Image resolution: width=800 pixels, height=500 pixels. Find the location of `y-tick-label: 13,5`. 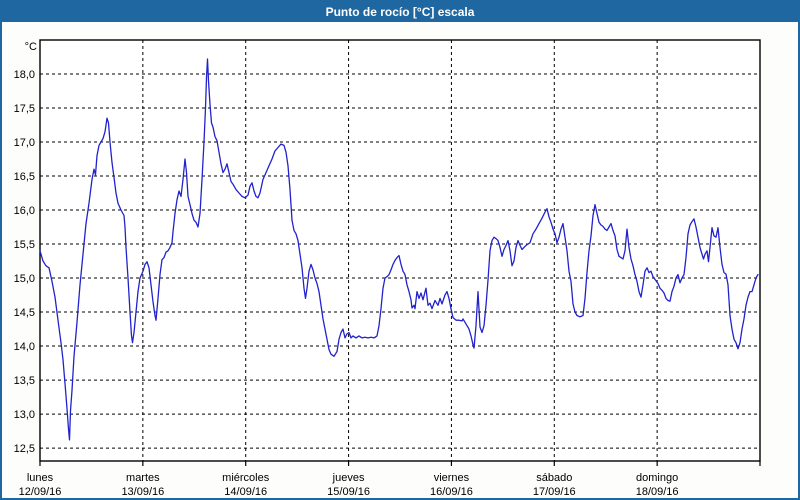

y-tick-label: 13,5 is located at coordinates (24, 381).